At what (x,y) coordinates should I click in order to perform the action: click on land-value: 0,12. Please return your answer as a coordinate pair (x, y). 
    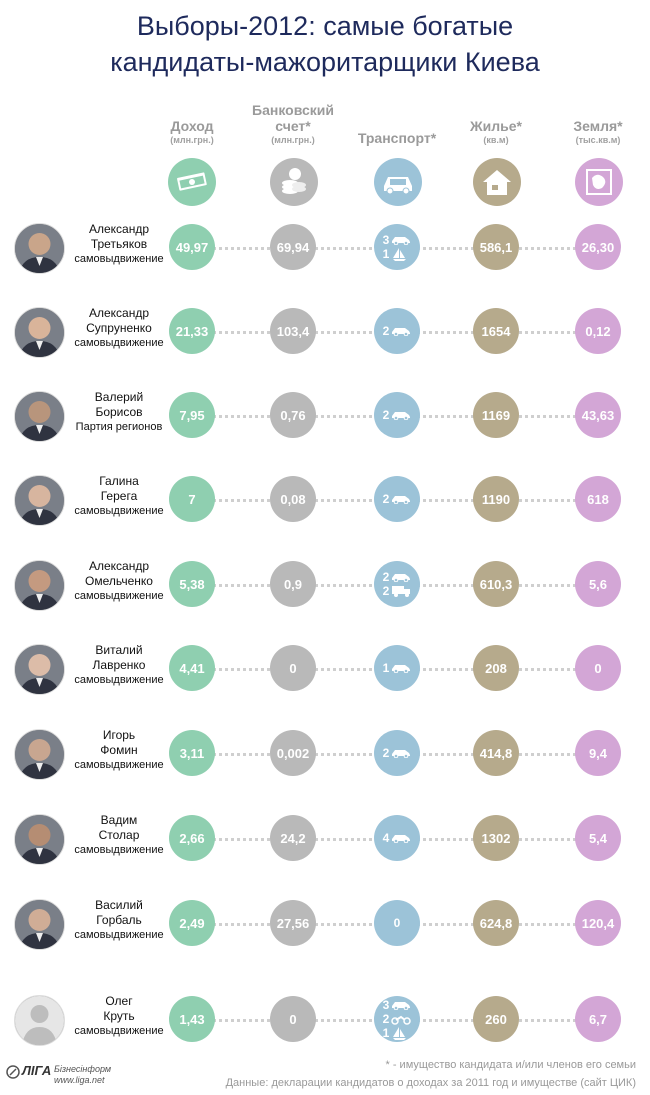
    Looking at the image, I should click on (598, 331).